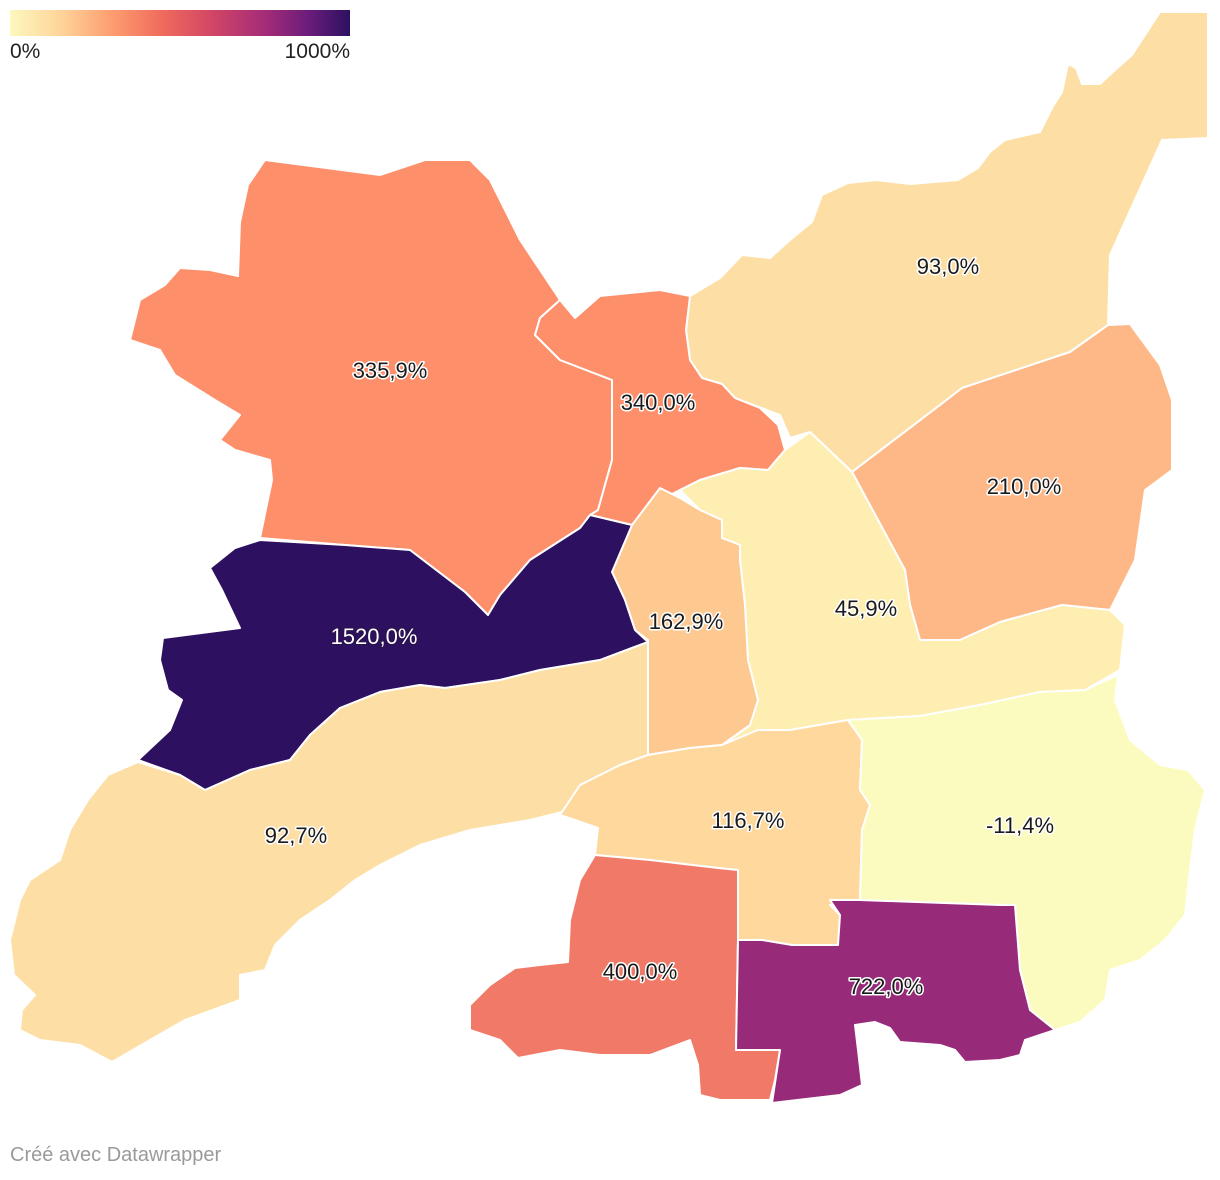  I want to click on color-legend: 0% 1000%, so click(180, 36).